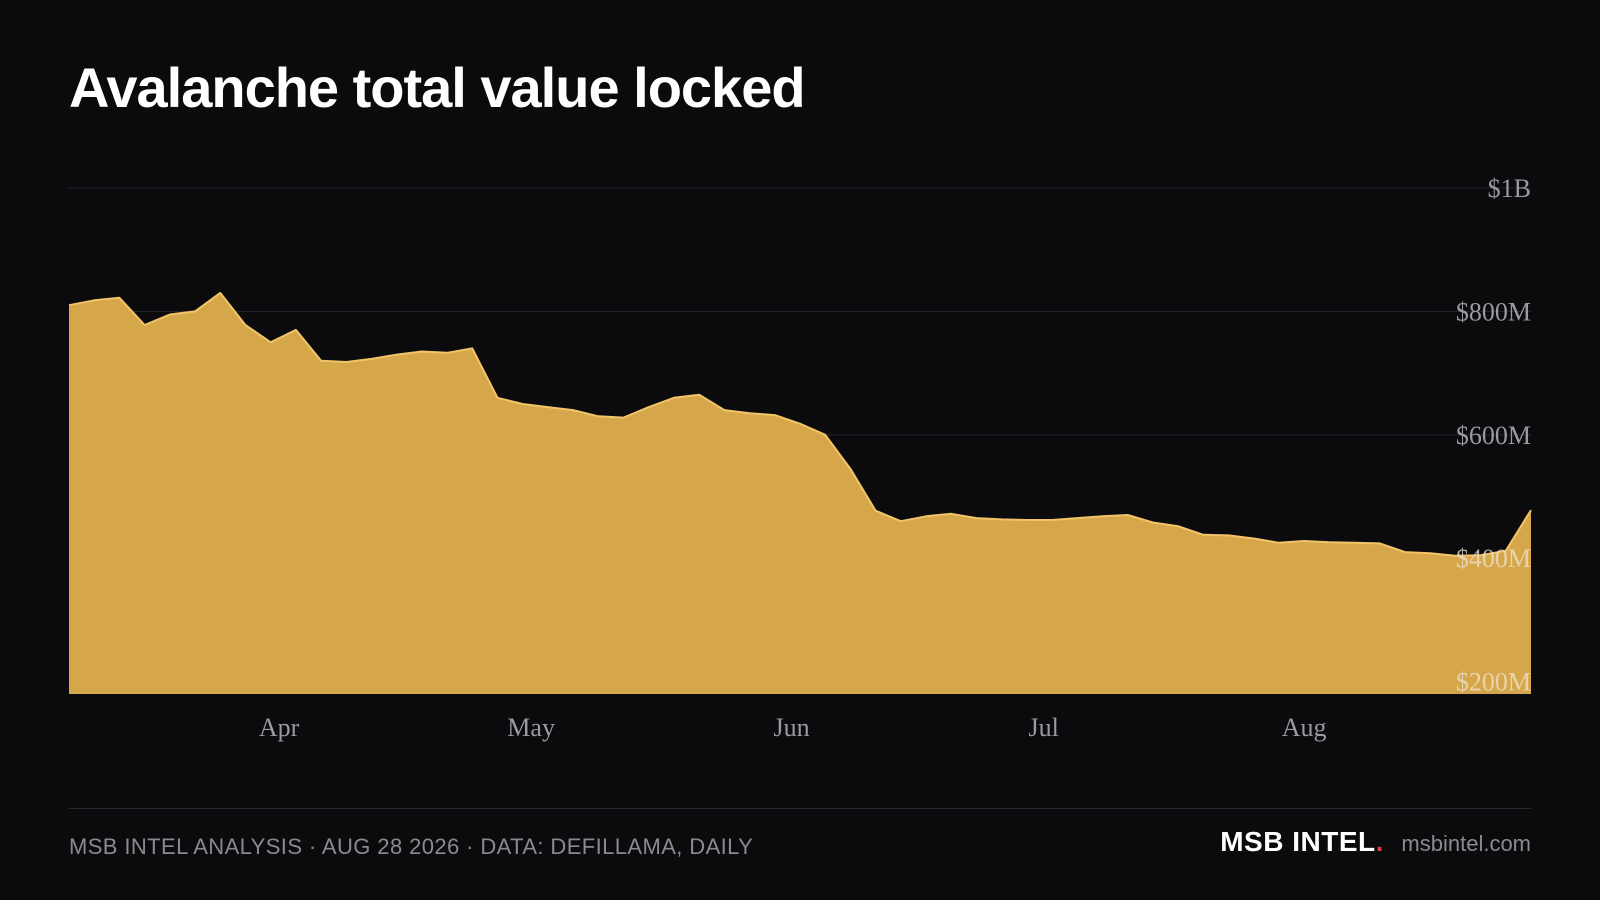  I want to click on x-tick-label-2: Jun, so click(792, 727).